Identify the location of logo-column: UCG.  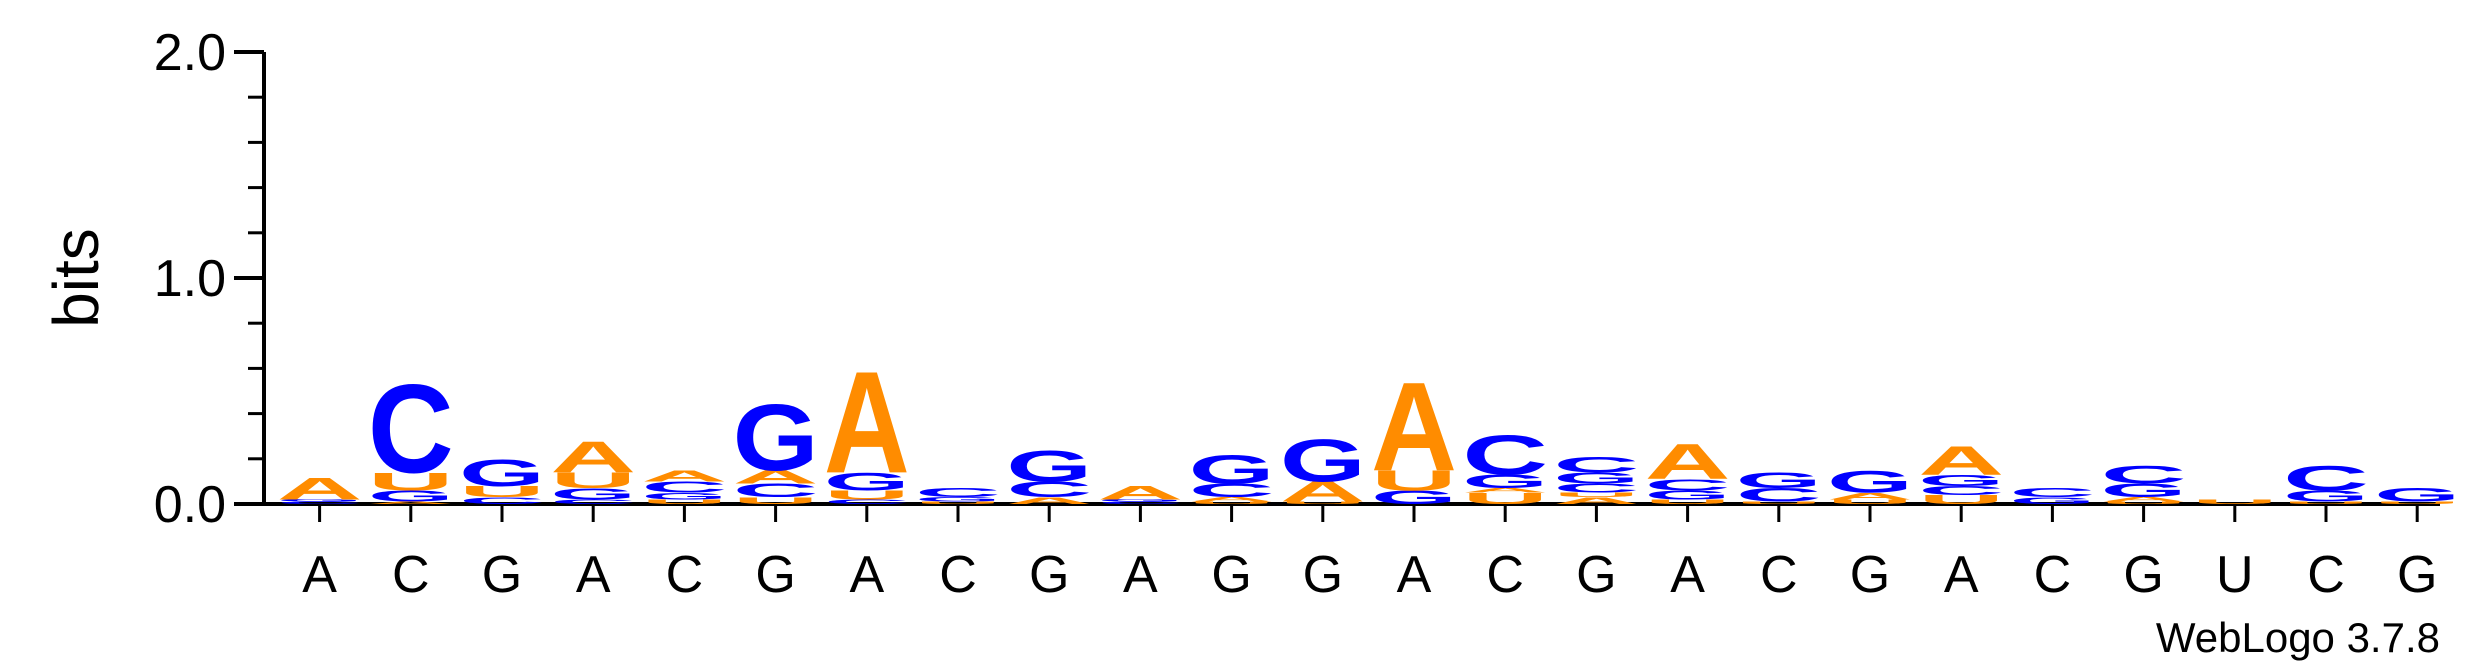
(1779, 487).